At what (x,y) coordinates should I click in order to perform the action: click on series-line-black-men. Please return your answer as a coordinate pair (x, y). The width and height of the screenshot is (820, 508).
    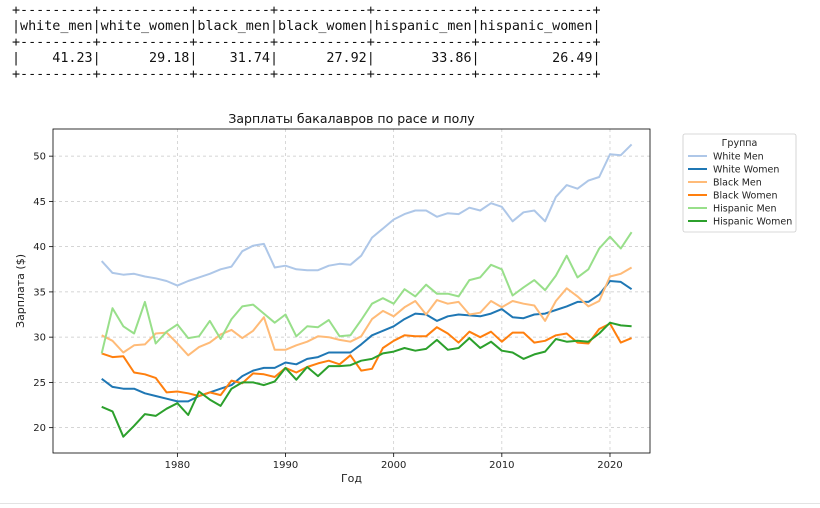
    Looking at the image, I should click on (367, 311).